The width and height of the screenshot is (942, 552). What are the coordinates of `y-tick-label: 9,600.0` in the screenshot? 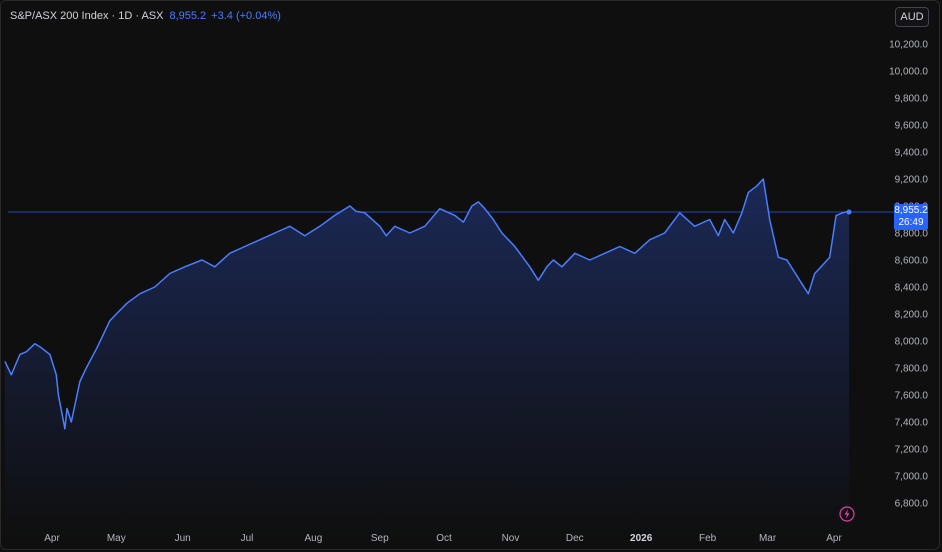 It's located at (912, 126).